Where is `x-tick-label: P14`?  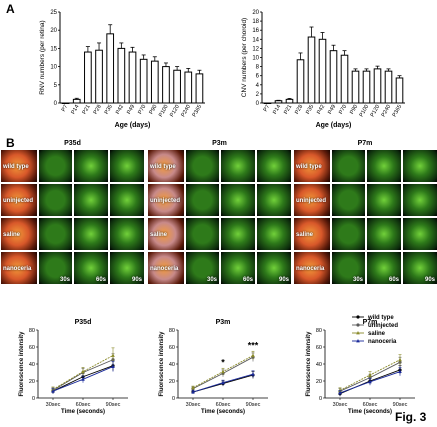 x-tick-label: P14 is located at coordinates (75, 109).